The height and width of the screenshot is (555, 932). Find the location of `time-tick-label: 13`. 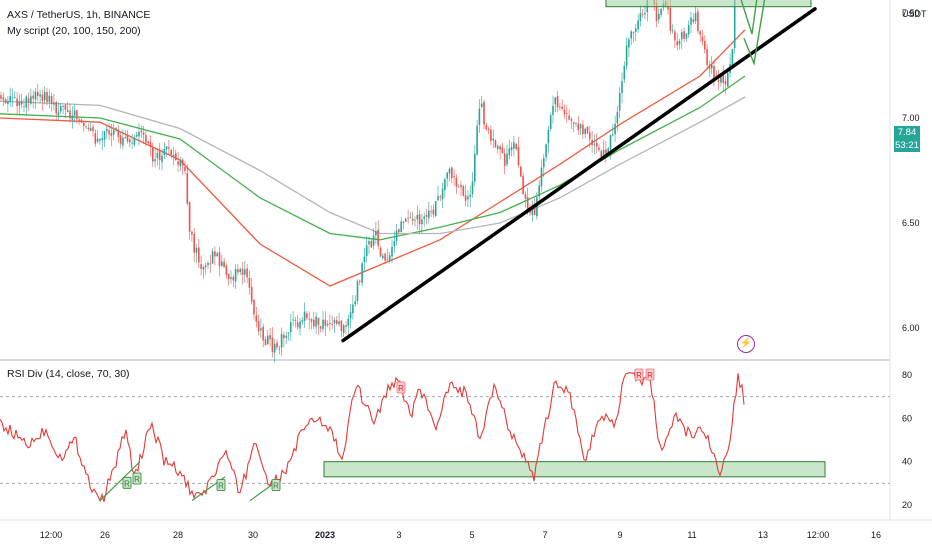

time-tick-label: 13 is located at coordinates (763, 535).